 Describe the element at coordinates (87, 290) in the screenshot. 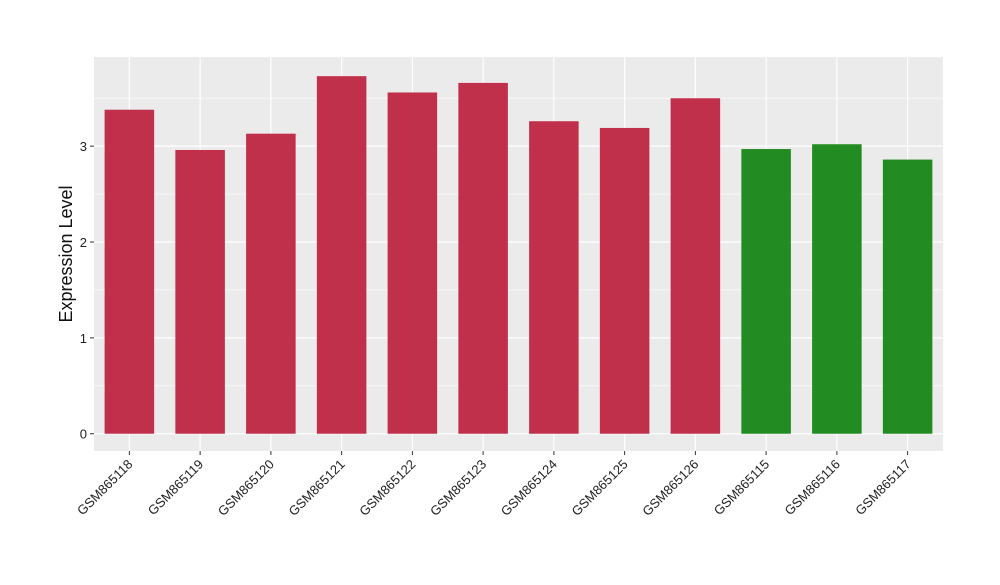

I see `y-axis: 0 1 2 3` at that location.